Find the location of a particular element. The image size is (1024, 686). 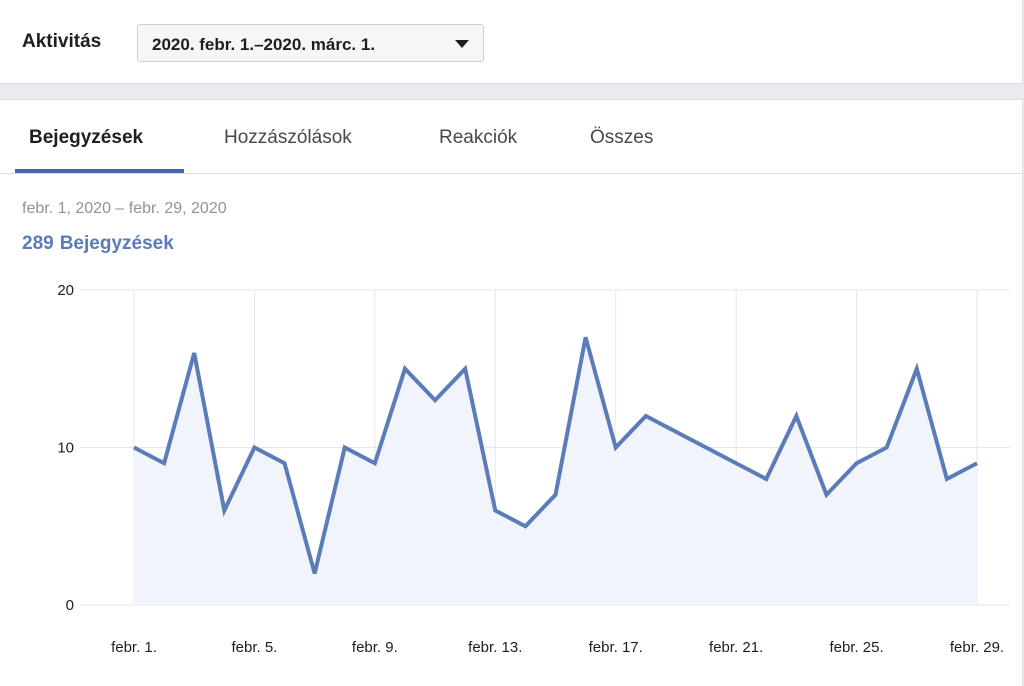

summary-total: 289 Bejegyzések is located at coordinates (101, 244).